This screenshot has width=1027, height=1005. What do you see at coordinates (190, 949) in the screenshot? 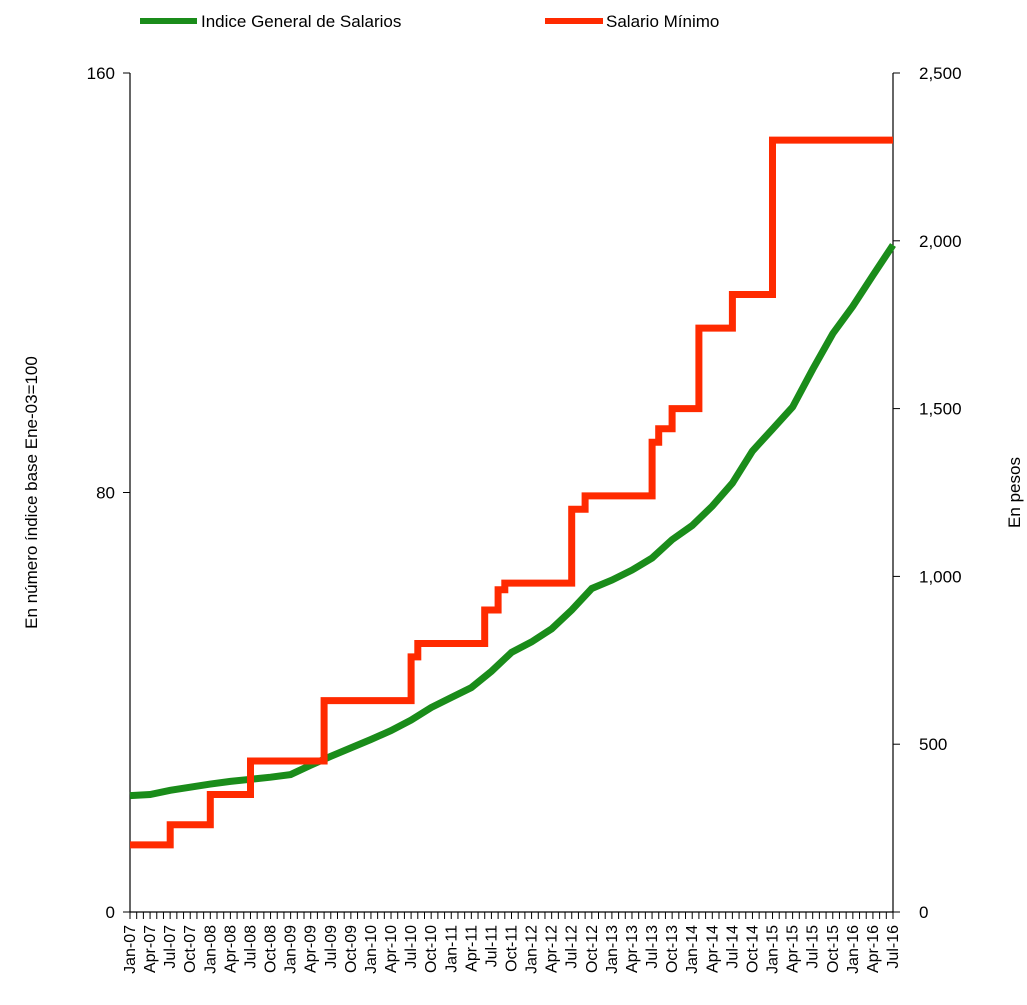
I see `x-tick-label: Oct-07` at bounding box center [190, 949].